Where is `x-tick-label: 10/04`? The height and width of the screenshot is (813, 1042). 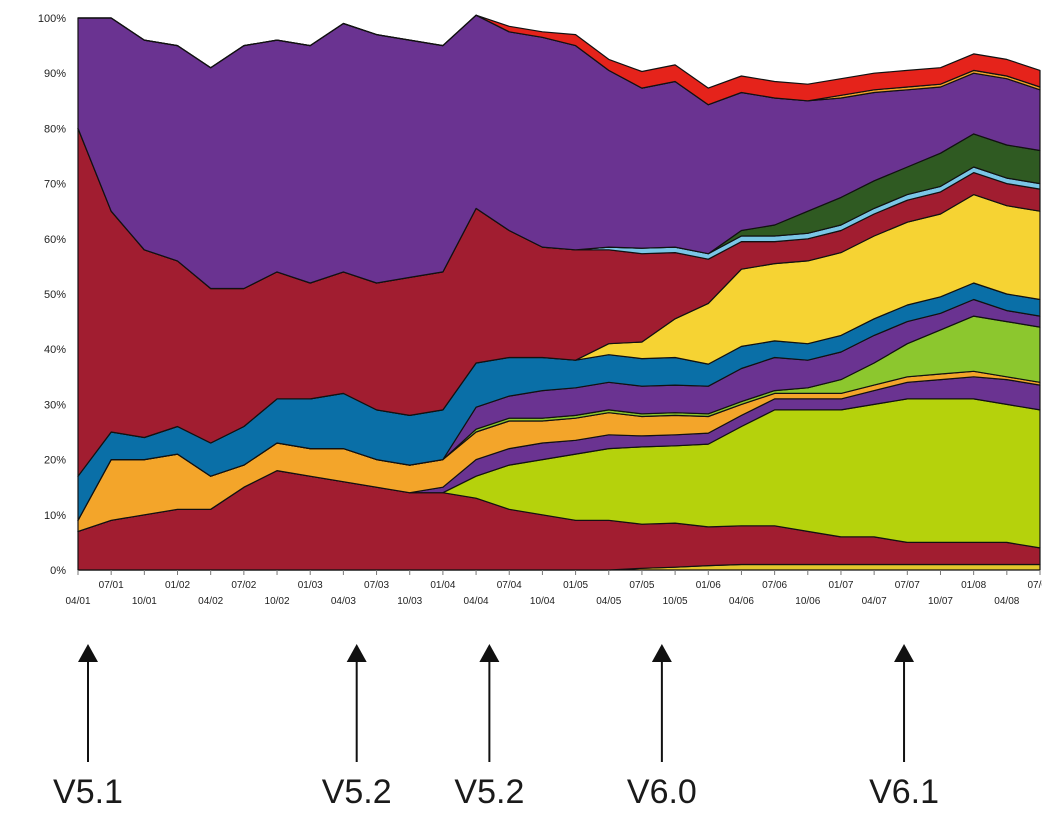 x-tick-label: 10/04 is located at coordinates (542, 601).